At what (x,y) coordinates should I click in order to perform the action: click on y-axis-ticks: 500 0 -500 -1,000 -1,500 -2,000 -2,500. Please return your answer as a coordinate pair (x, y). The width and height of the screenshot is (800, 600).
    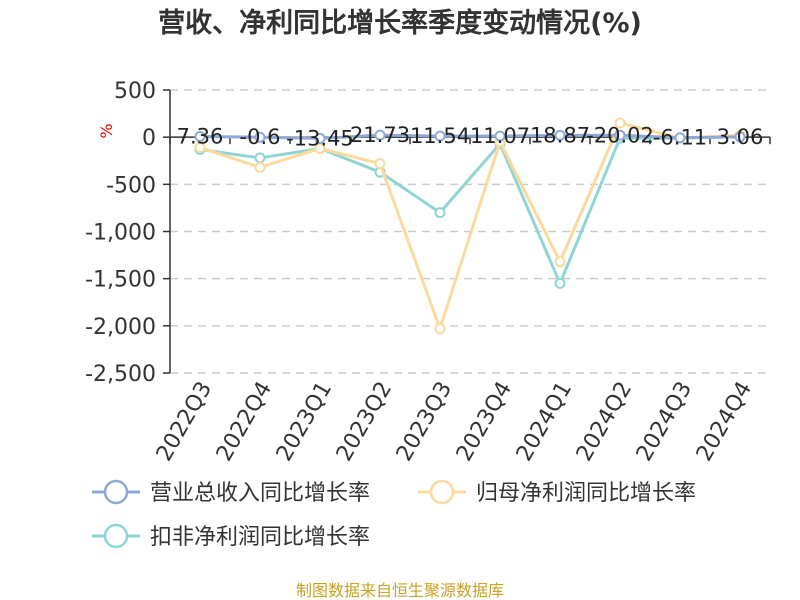
    Looking at the image, I should click on (120, 233).